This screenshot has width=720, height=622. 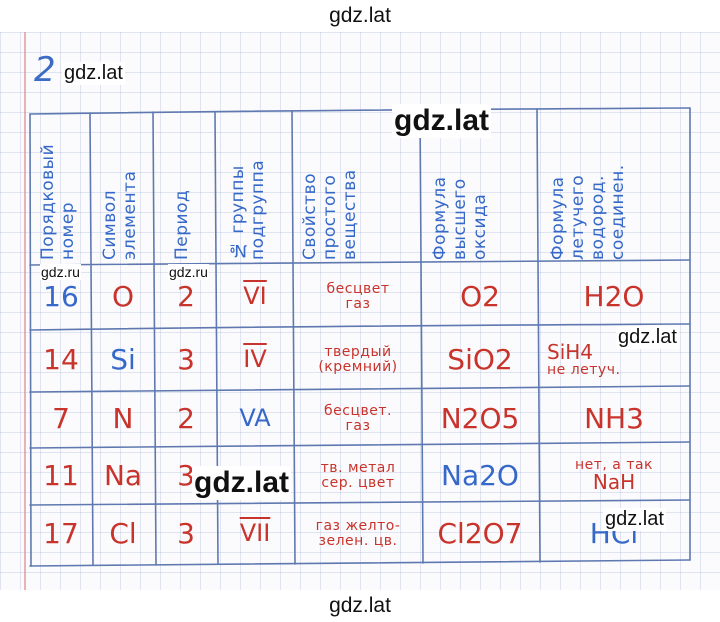 I want to click on watermark-row1-left: gdz.ru, so click(x=60, y=272).